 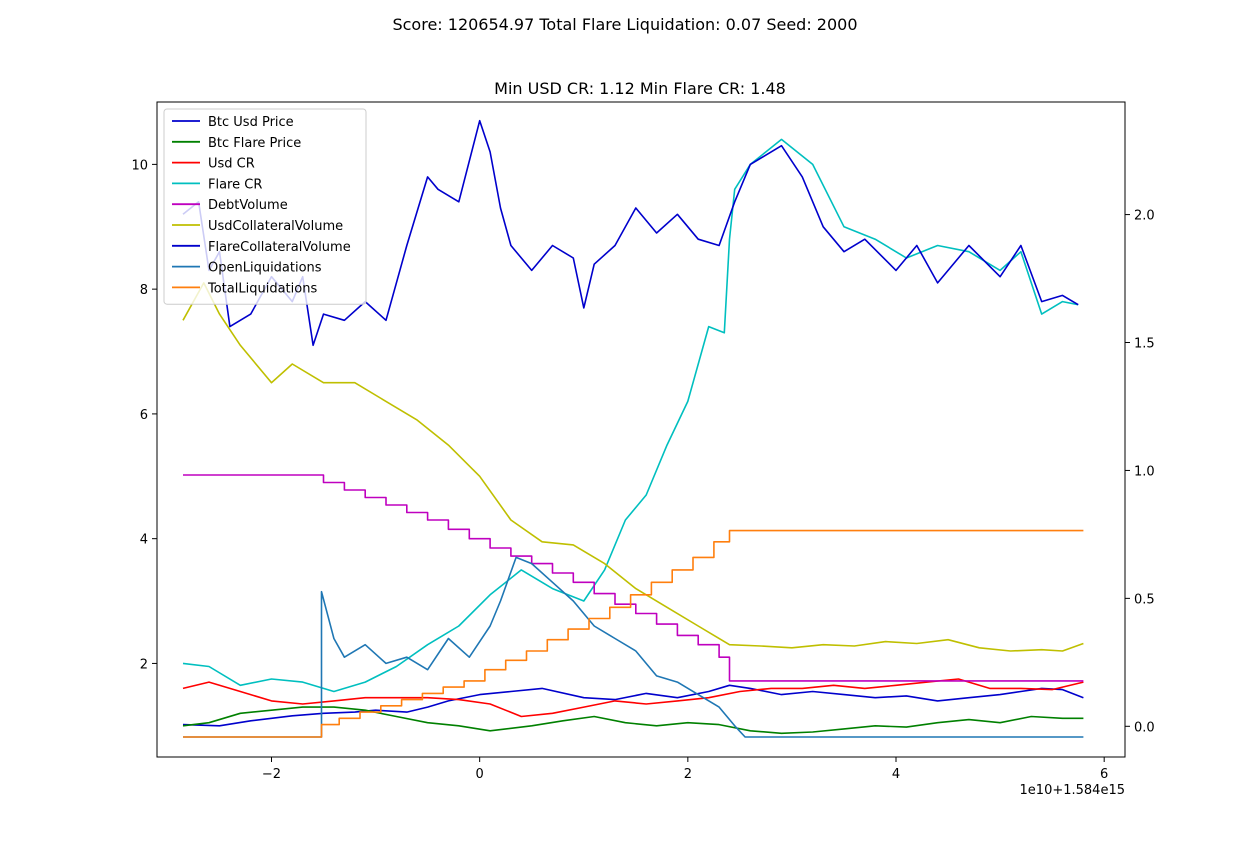 I want to click on chart-title: Min USD CR: 1.12 Min Flare CR: 1.48, so click(x=640, y=88).